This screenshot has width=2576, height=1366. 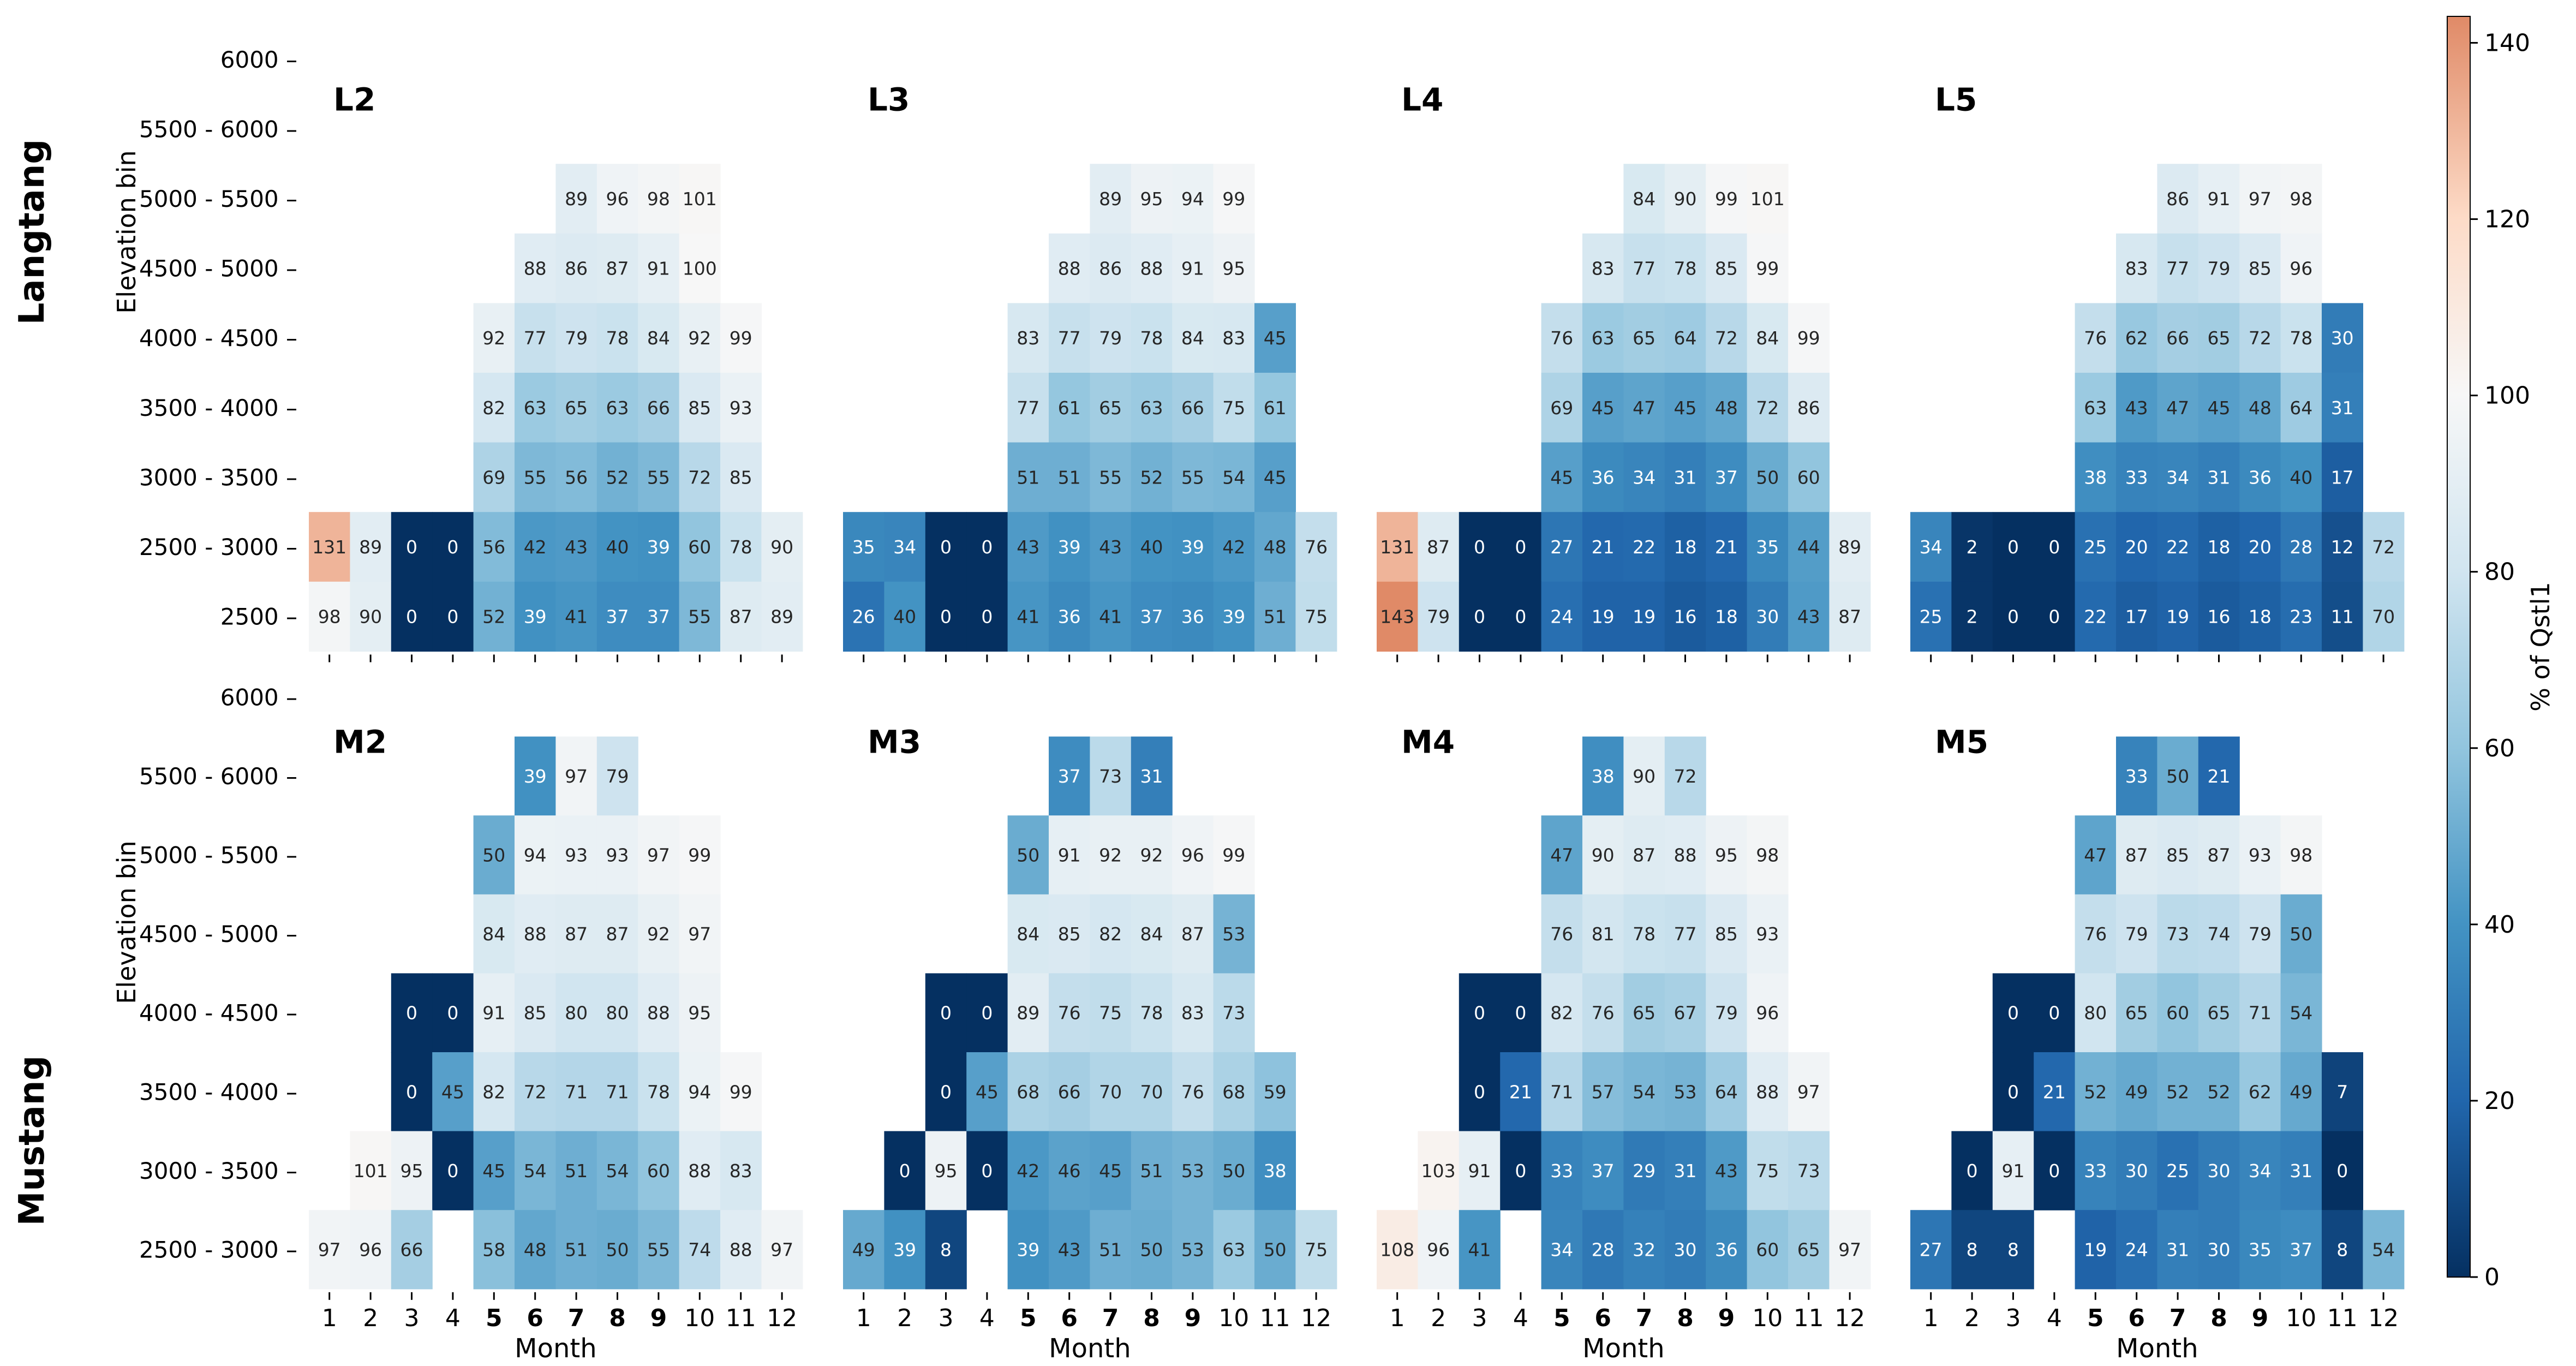 I want to click on cell-value-label: 54, so click(x=1233, y=477).